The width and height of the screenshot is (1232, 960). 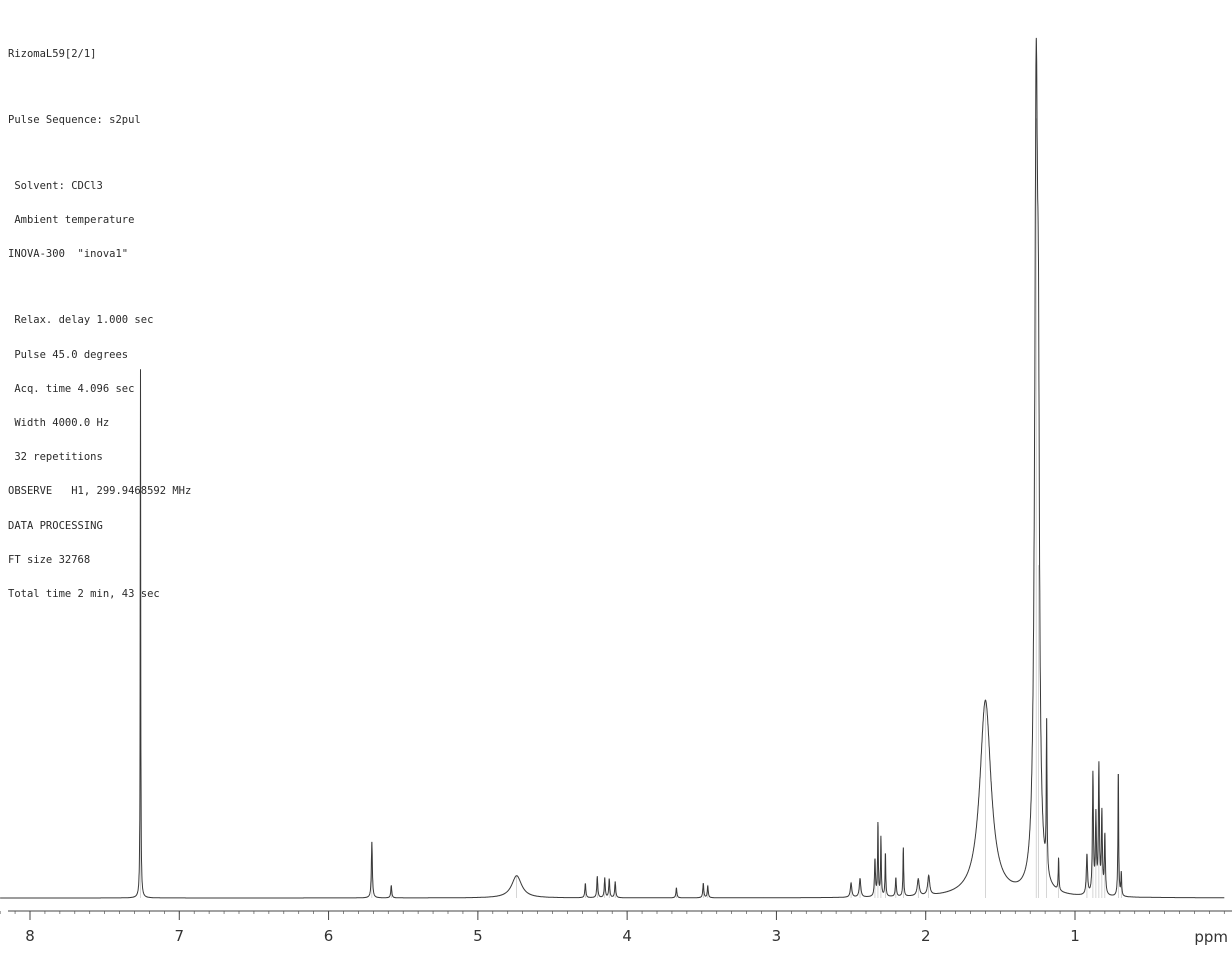 I want to click on x-axis-unit-label: ppm, so click(x=1211, y=937).